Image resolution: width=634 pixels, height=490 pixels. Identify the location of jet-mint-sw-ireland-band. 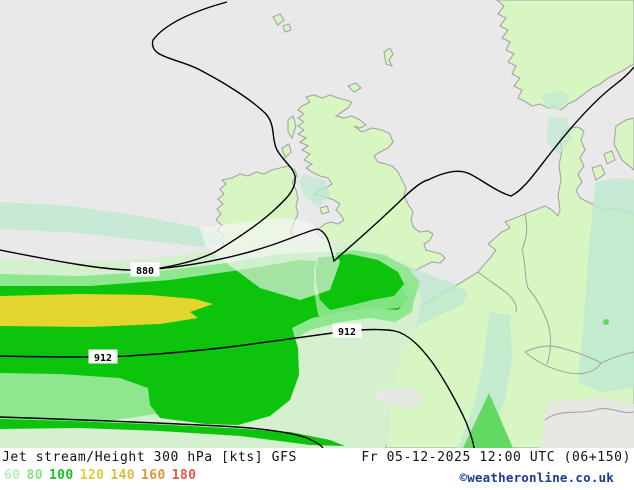
(116, 224).